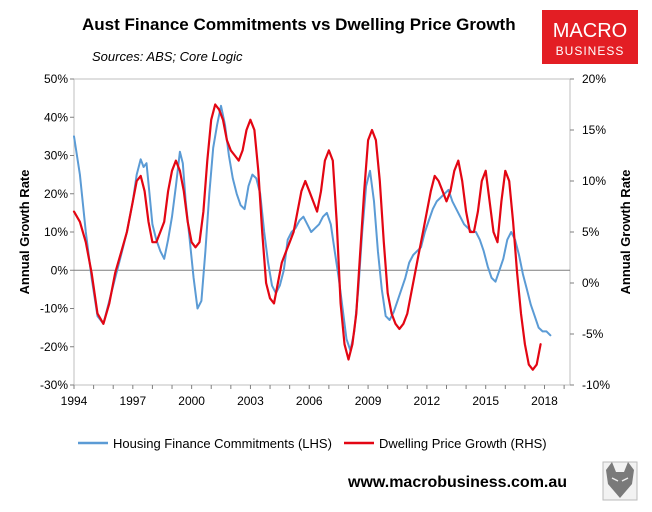  Describe the element at coordinates (596, 385) in the screenshot. I see `right-tick-label: -10%` at that location.